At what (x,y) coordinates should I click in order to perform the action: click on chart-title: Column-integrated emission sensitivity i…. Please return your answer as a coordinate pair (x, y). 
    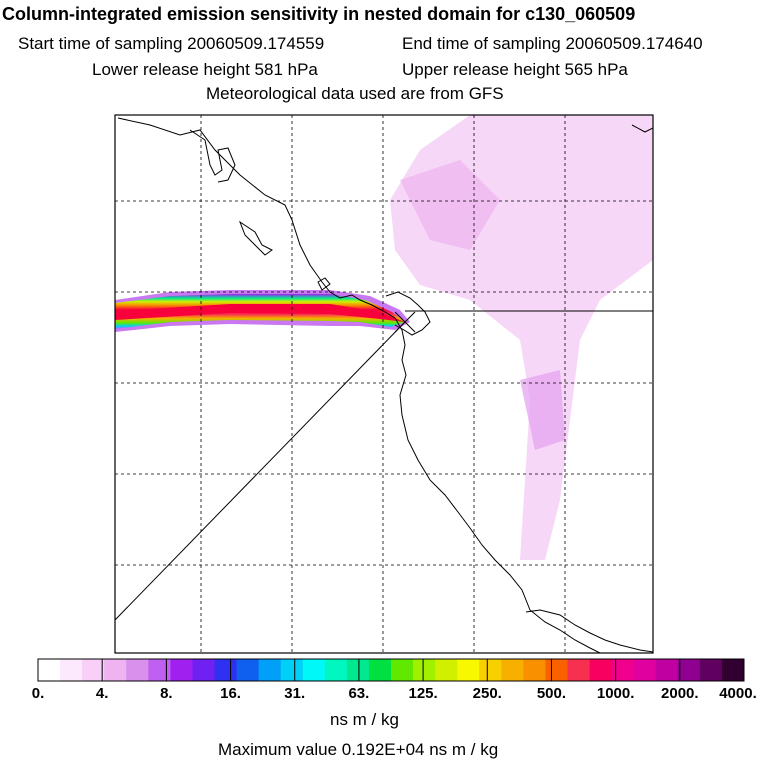
    Looking at the image, I should click on (319, 14).